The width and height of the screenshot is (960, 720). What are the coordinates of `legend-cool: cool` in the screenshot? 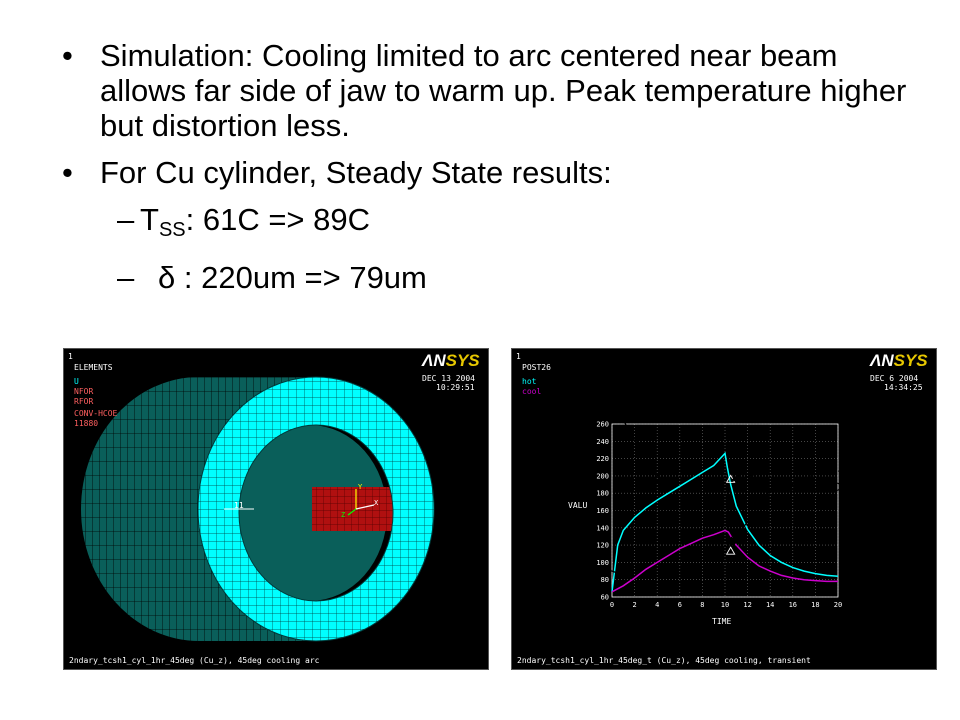 It's located at (532, 391).